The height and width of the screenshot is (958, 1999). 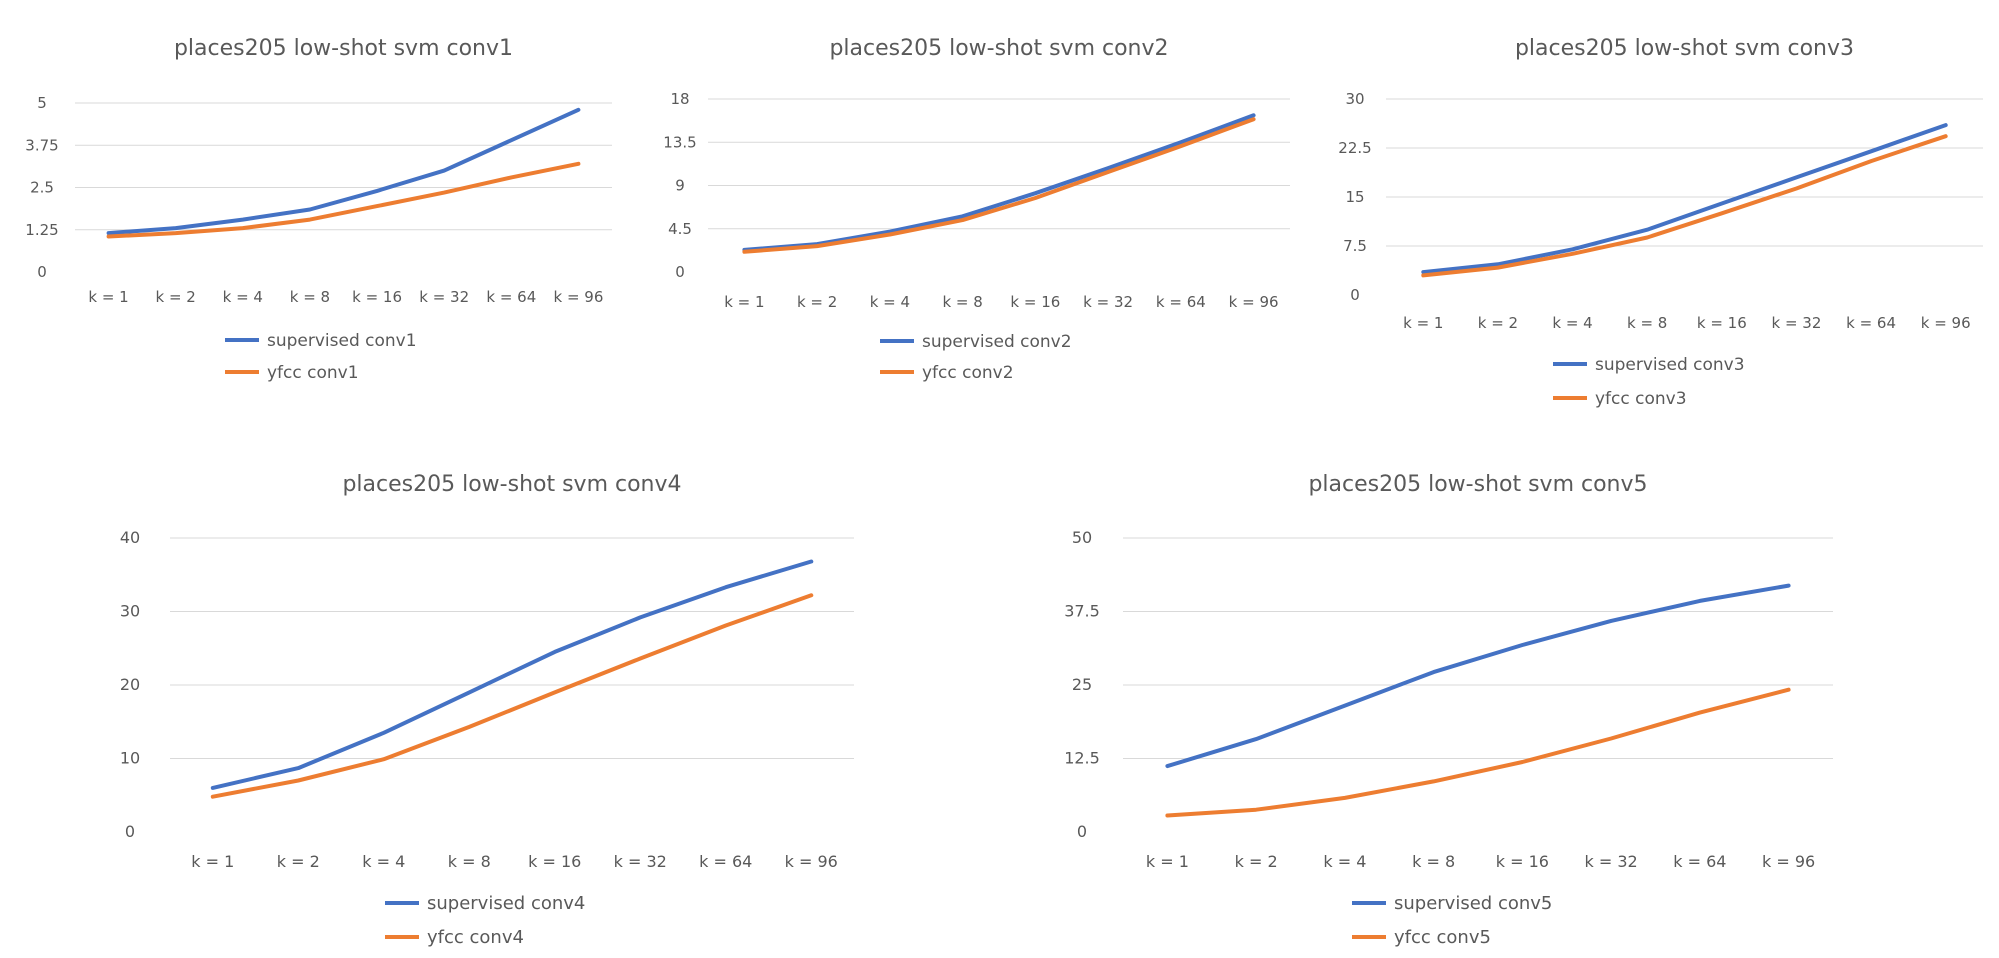 What do you see at coordinates (1670, 365) in the screenshot?
I see `legend-label: supervised conv3` at bounding box center [1670, 365].